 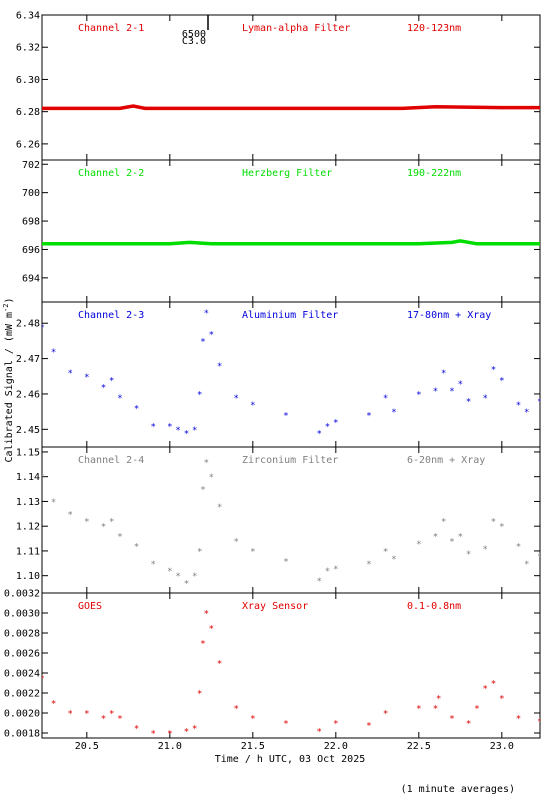 What do you see at coordinates (31, 222) in the screenshot?
I see `y-tick-label: 698` at bounding box center [31, 222].